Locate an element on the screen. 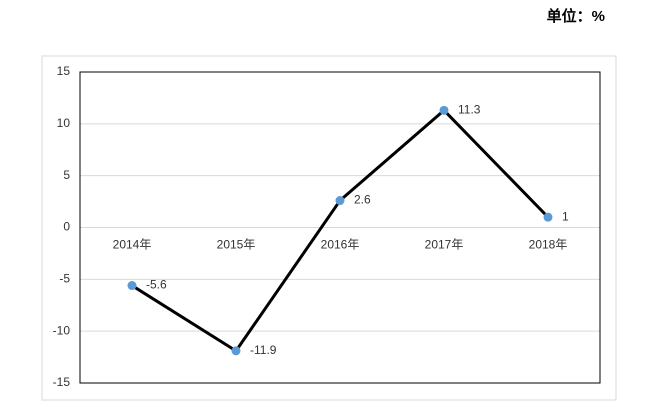 This screenshot has width=649, height=418. y-tick-label: -10 is located at coordinates (62, 330).